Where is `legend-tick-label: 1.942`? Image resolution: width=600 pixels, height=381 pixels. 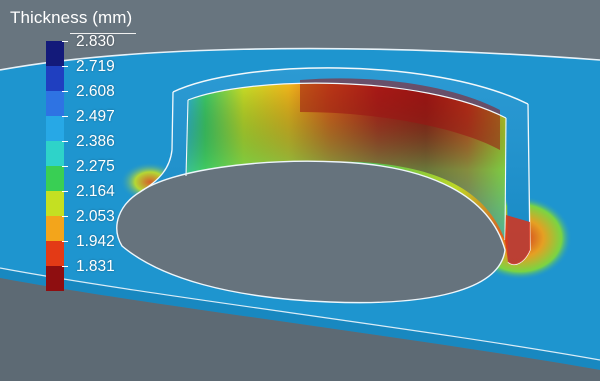
legend-tick-label: 1.942 is located at coordinates (88, 242).